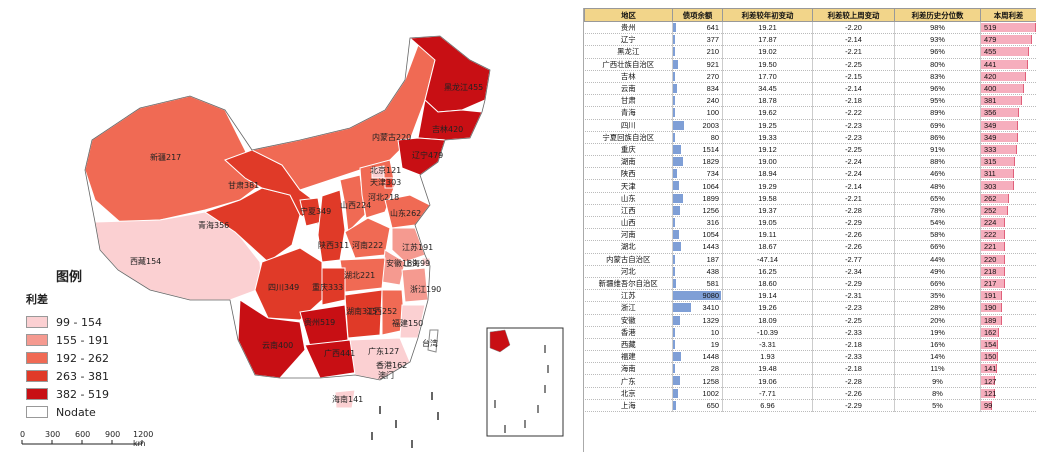 The image size is (1042, 452). I want to click on table-cell: 6.96, so click(767, 406).